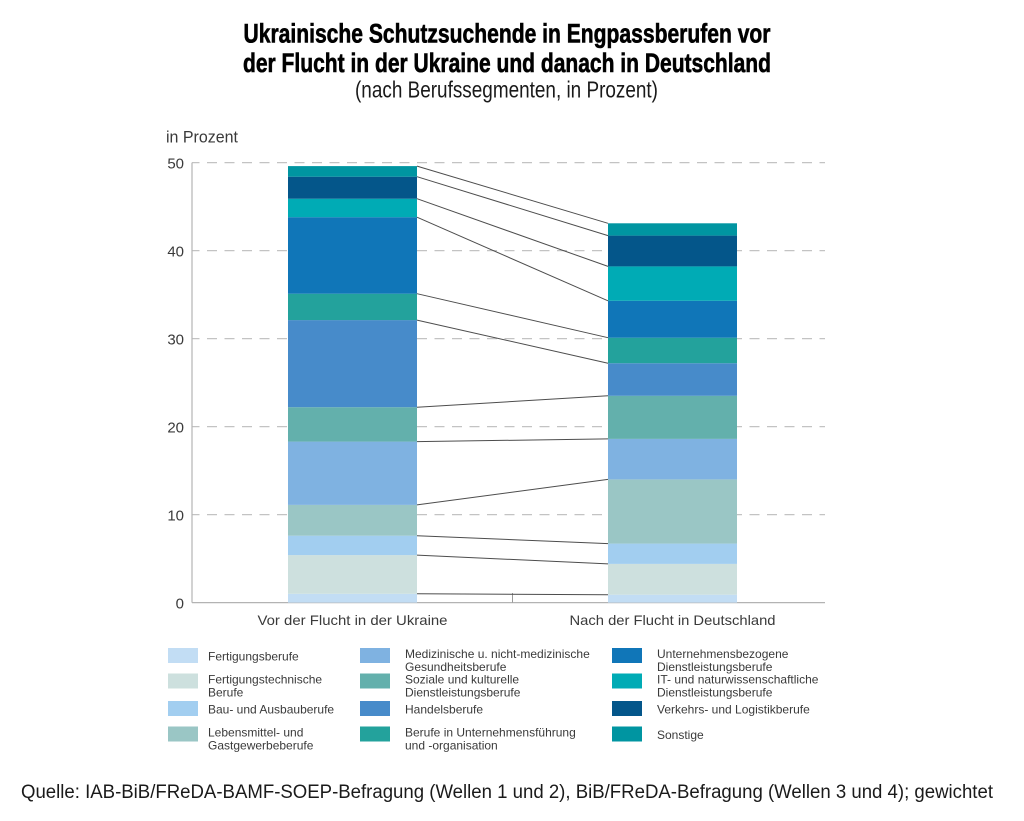 This screenshot has width=1024, height=821. Describe the element at coordinates (680, 735) in the screenshot. I see `svg-text: Sonstige` at that location.